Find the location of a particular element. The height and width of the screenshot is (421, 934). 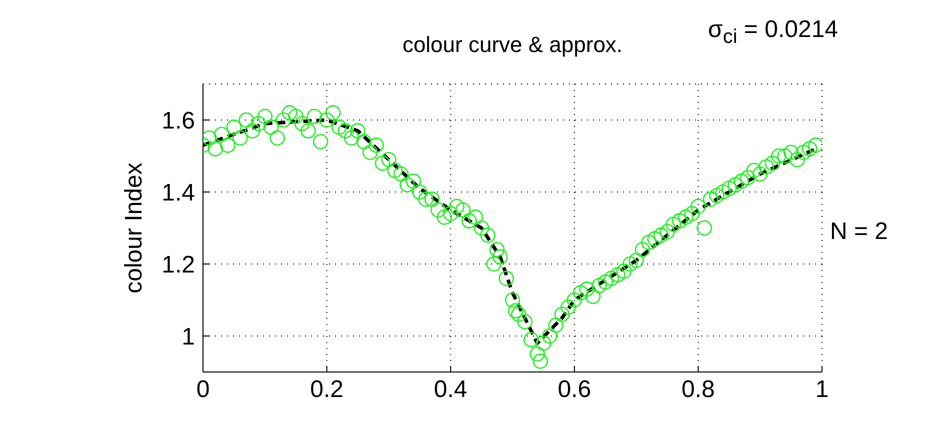

x-tick-label: 0.8 is located at coordinates (698, 390).